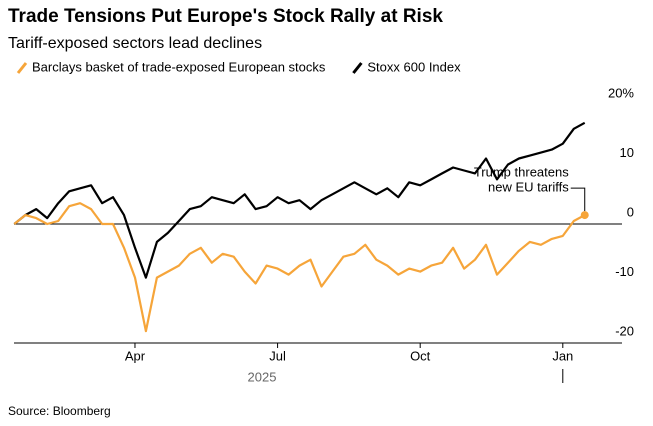  What do you see at coordinates (414, 66) in the screenshot?
I see `legend-label: Stoxx 600 Index` at bounding box center [414, 66].